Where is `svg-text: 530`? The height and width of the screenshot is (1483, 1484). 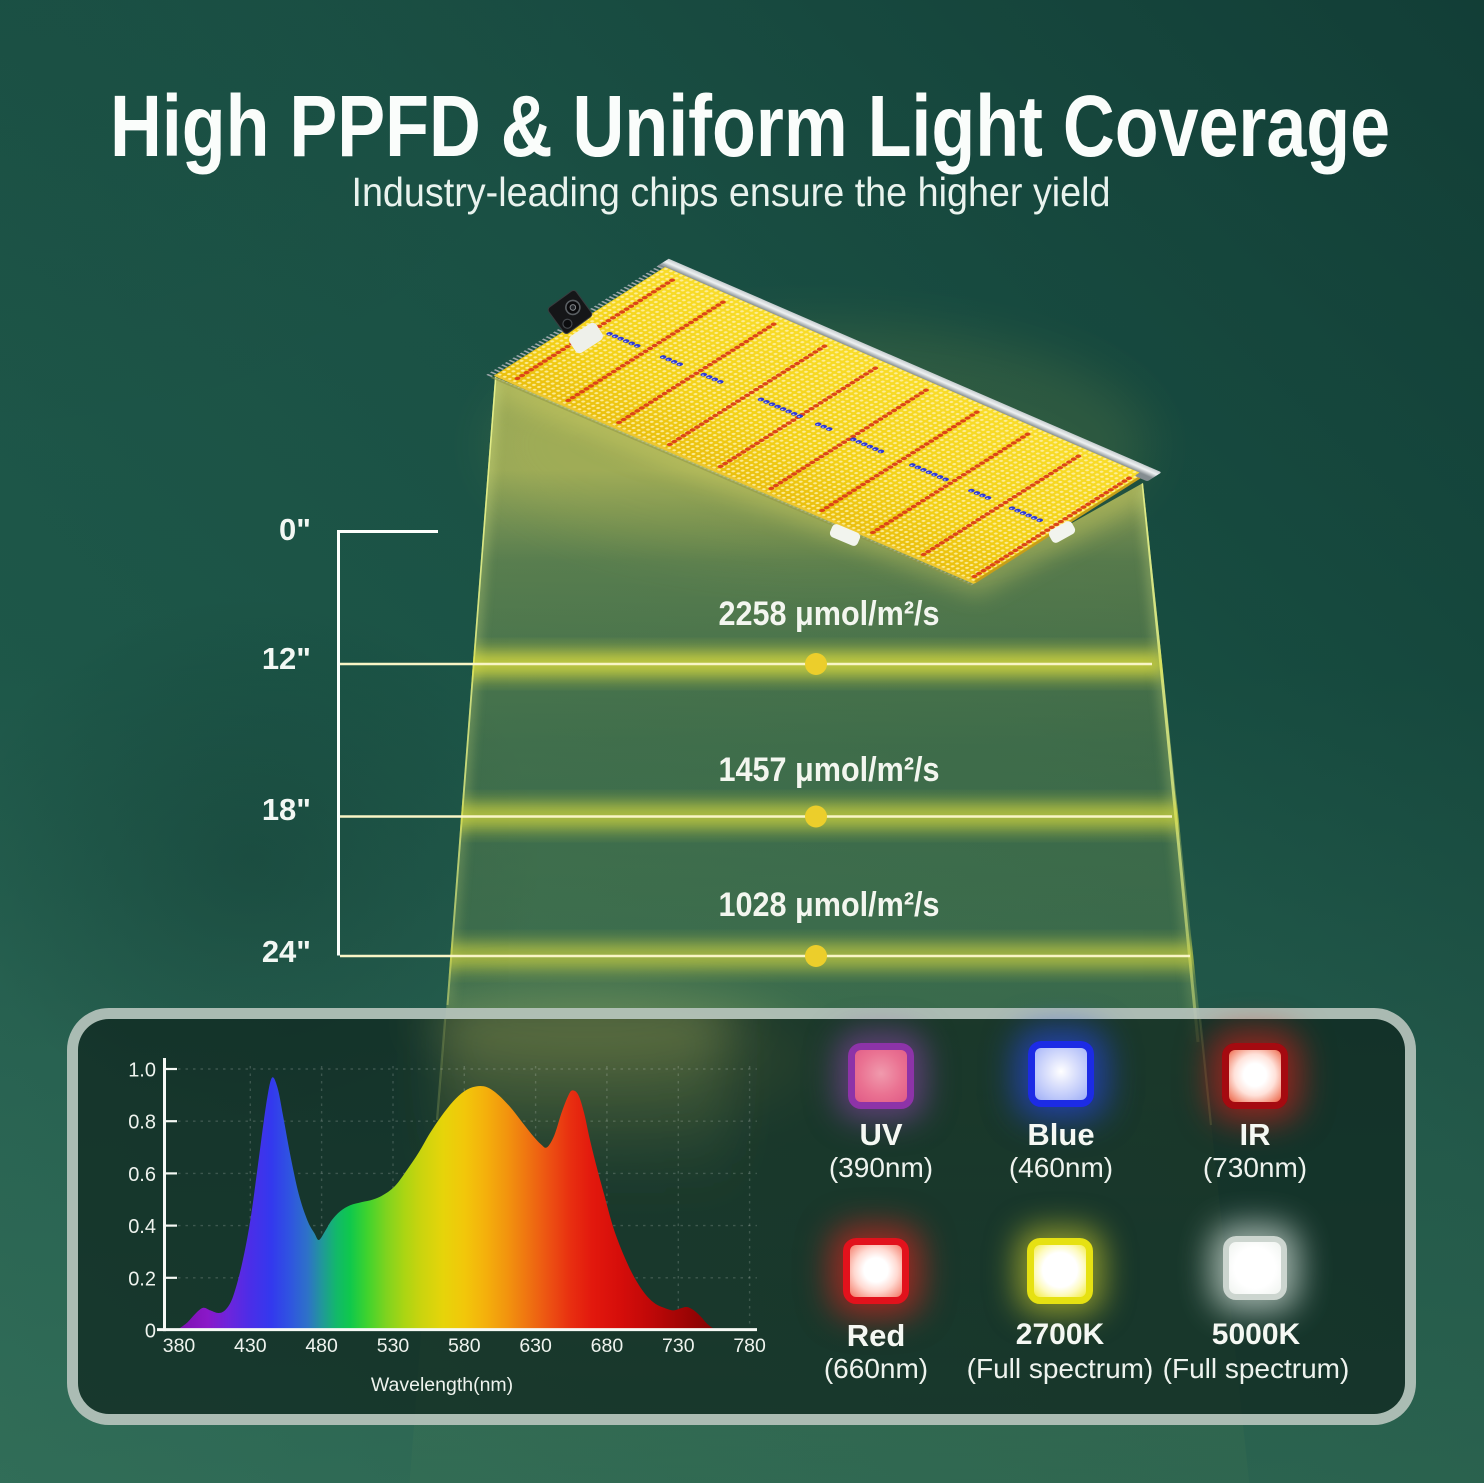 svg-text: 530 is located at coordinates (393, 1346).